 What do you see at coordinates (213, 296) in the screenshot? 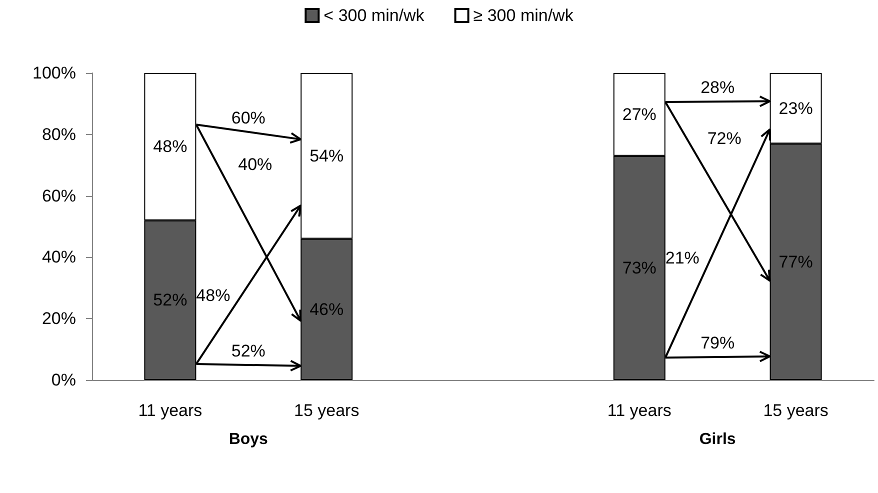
I see `annotation: 48%` at bounding box center [213, 296].